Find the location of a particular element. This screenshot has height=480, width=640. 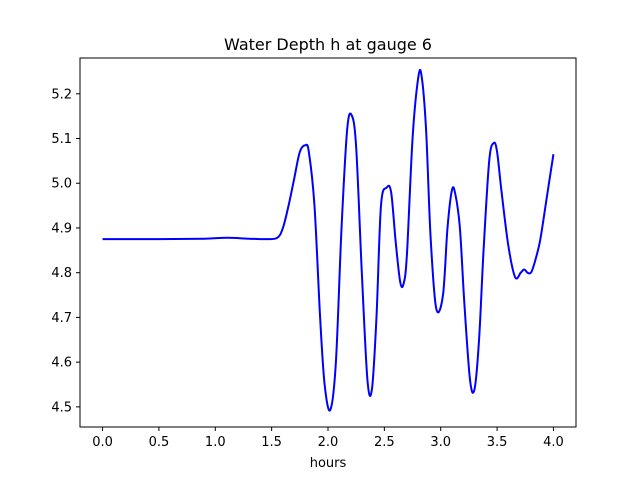

y-tick-label: 4.9 is located at coordinates (61, 228).